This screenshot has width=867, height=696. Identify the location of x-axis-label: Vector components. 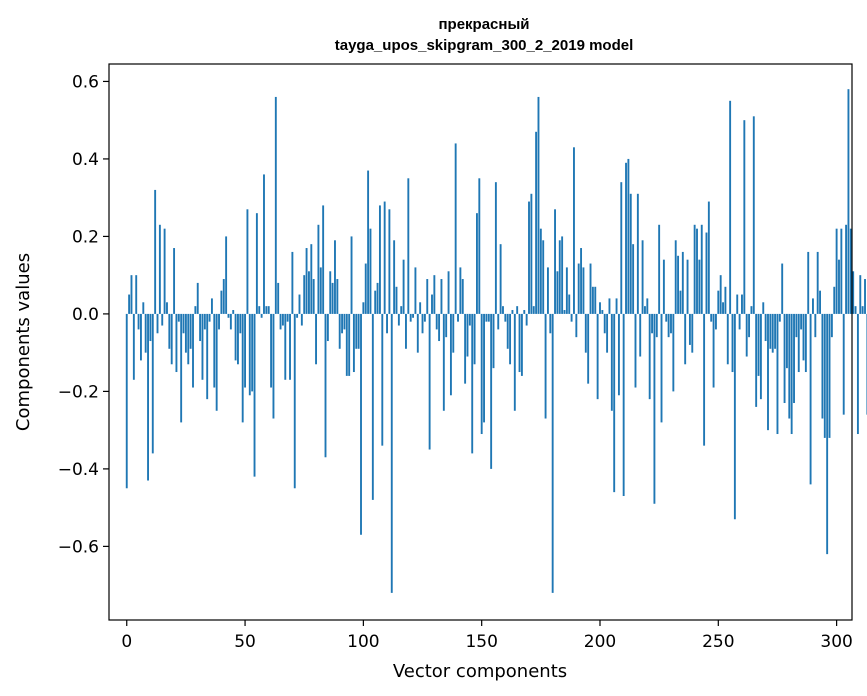
(480, 671).